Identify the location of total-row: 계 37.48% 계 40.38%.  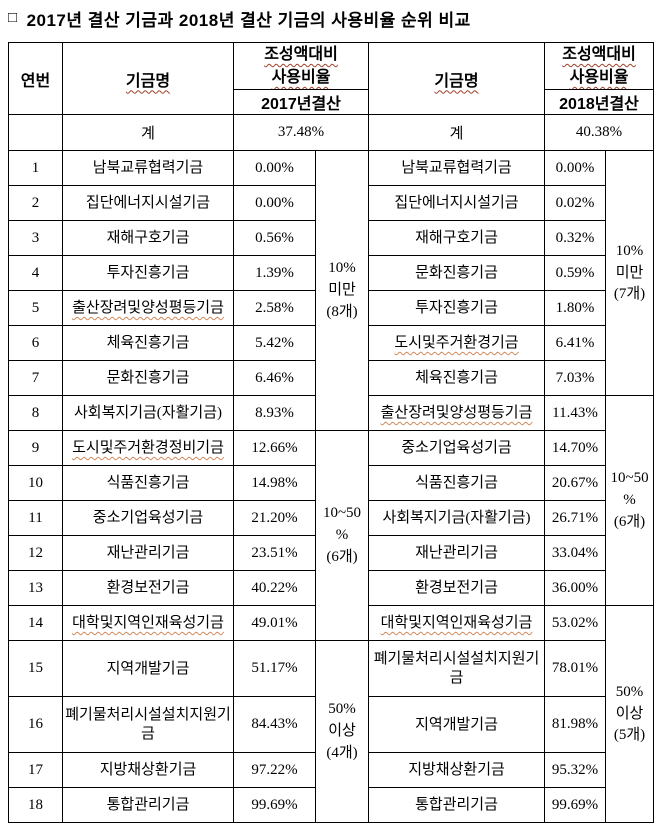
(331, 133).